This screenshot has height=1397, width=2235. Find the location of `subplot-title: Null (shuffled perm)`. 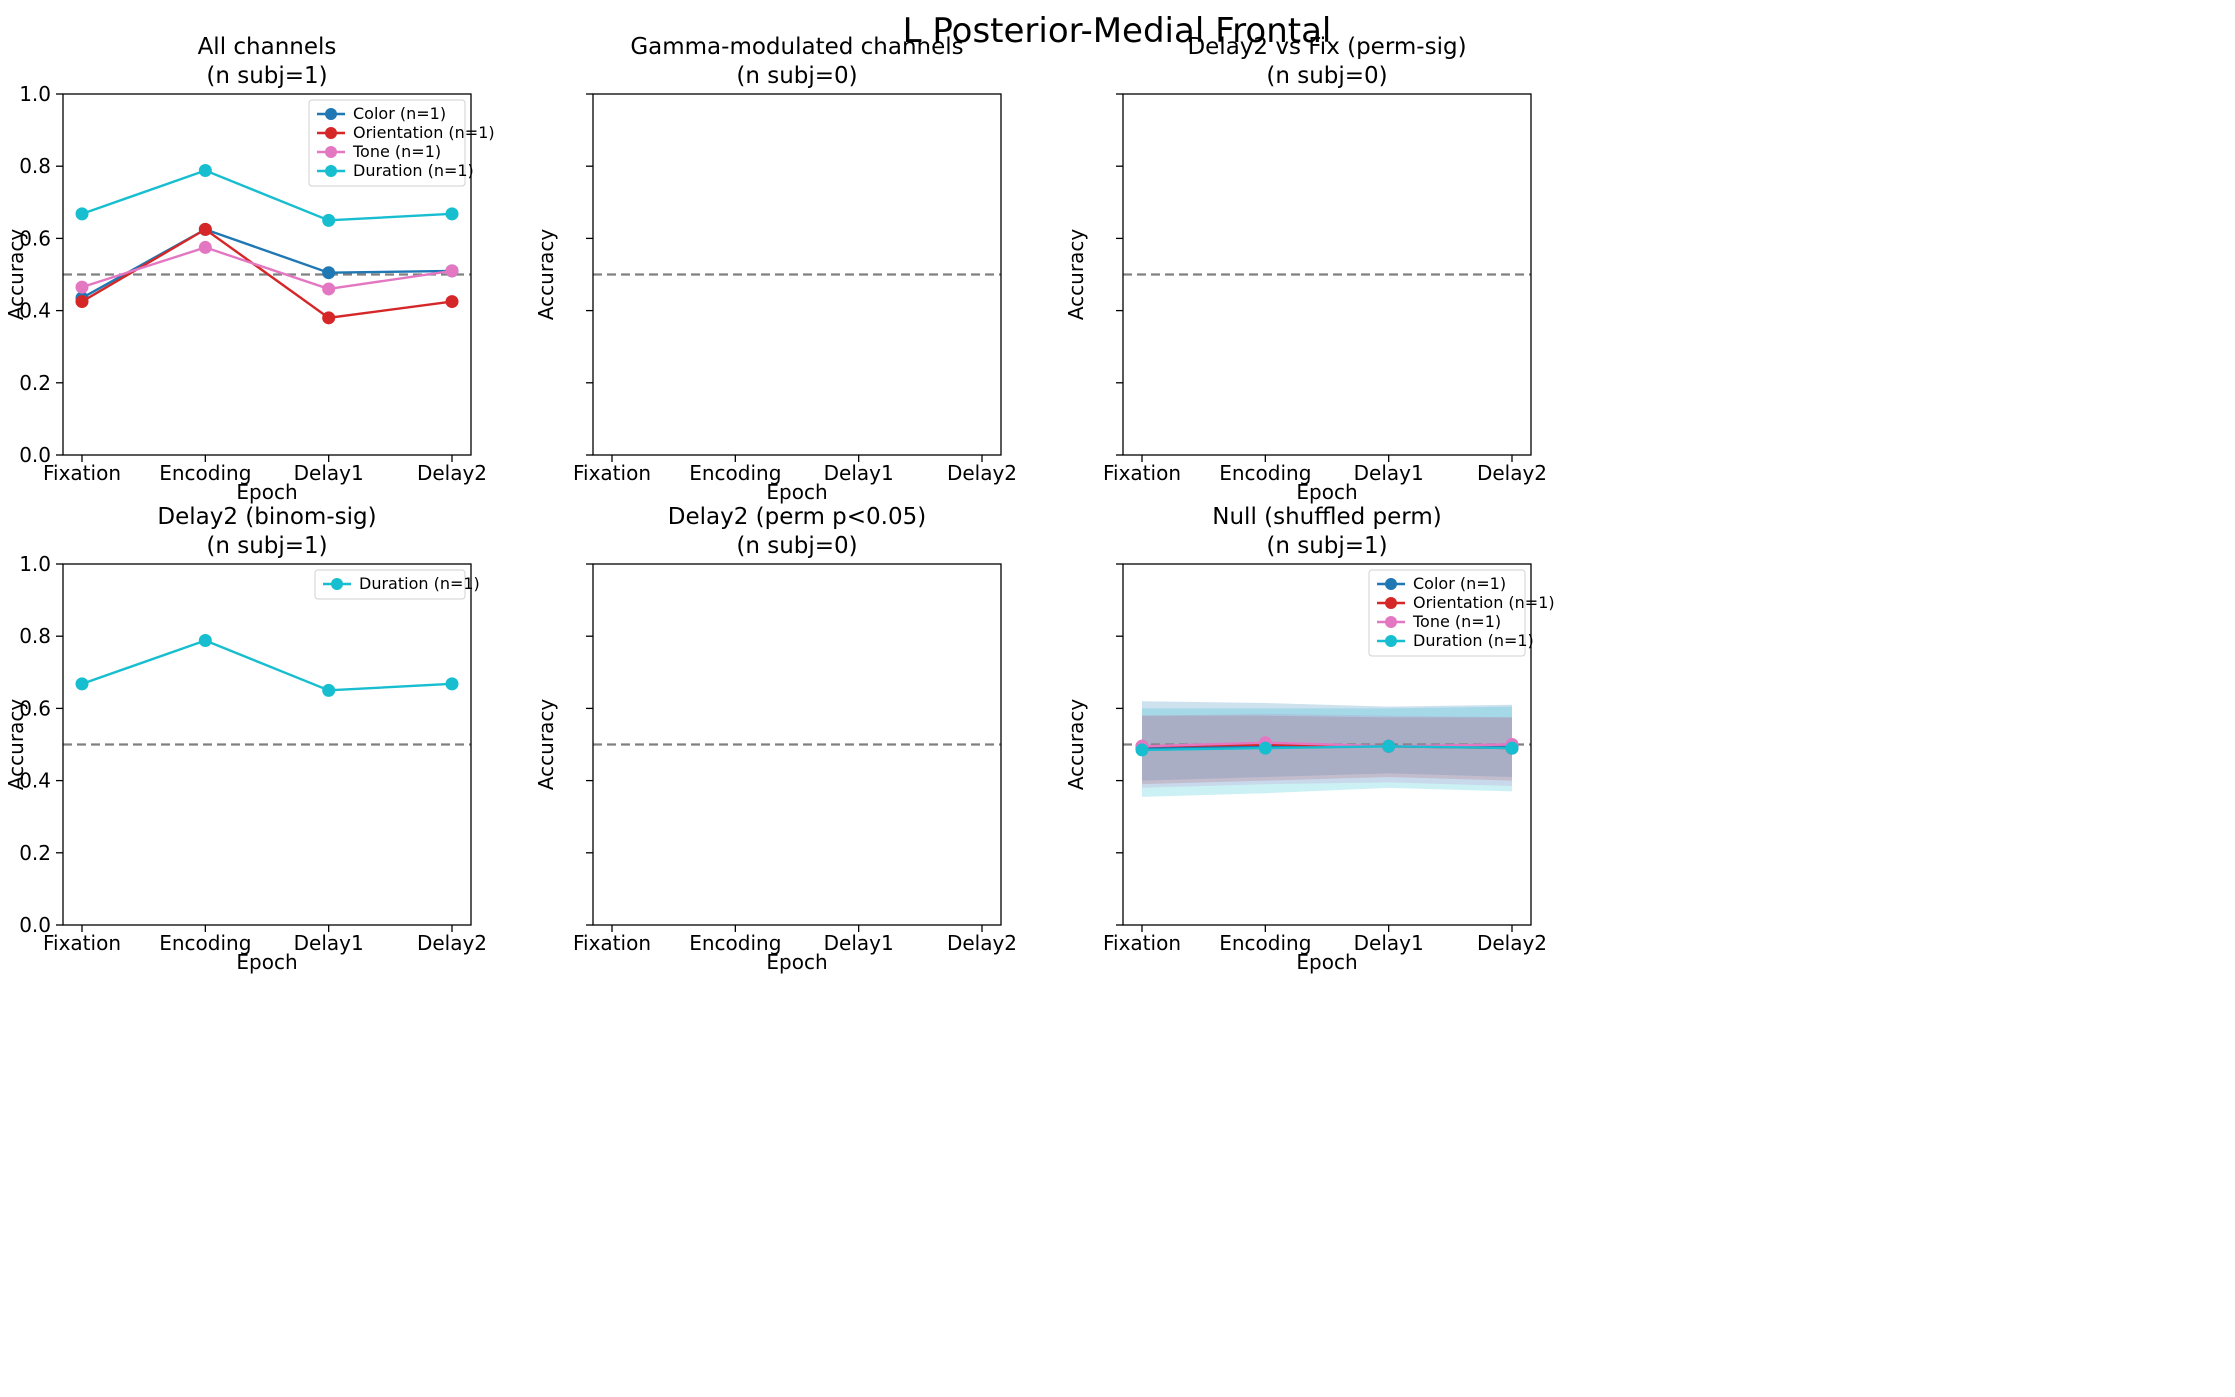

subplot-title: Null (shuffled perm) is located at coordinates (1326, 517).